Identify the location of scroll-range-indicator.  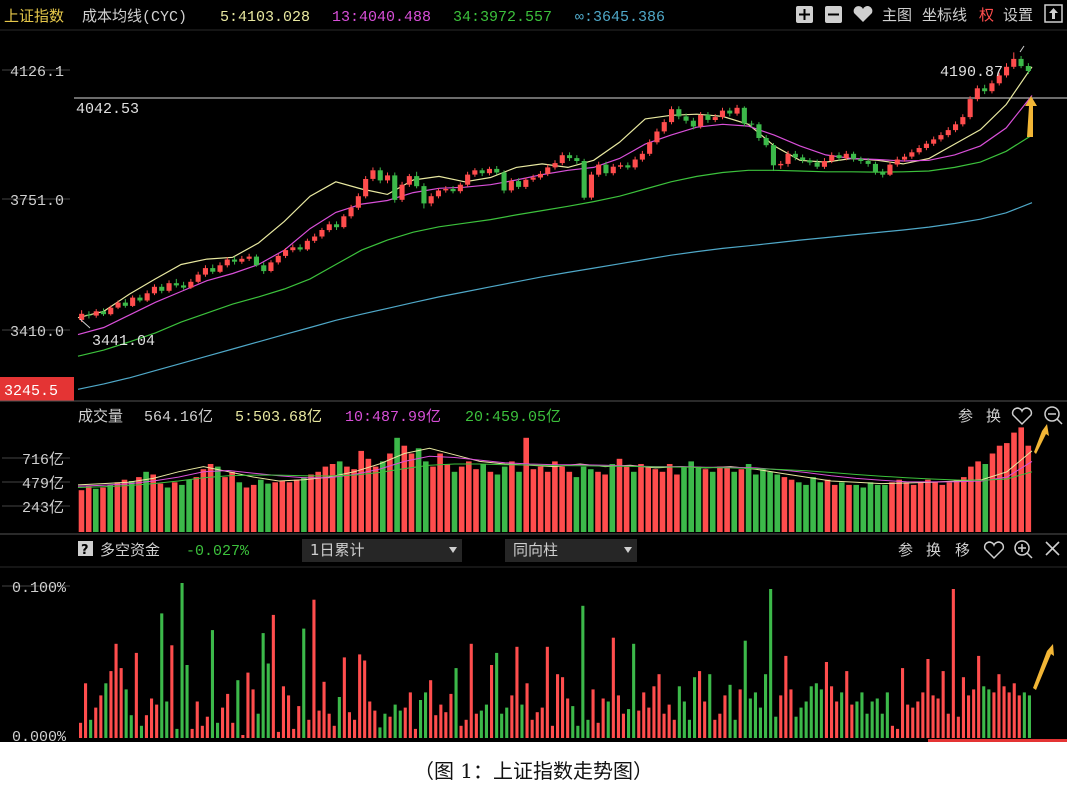
(997, 740).